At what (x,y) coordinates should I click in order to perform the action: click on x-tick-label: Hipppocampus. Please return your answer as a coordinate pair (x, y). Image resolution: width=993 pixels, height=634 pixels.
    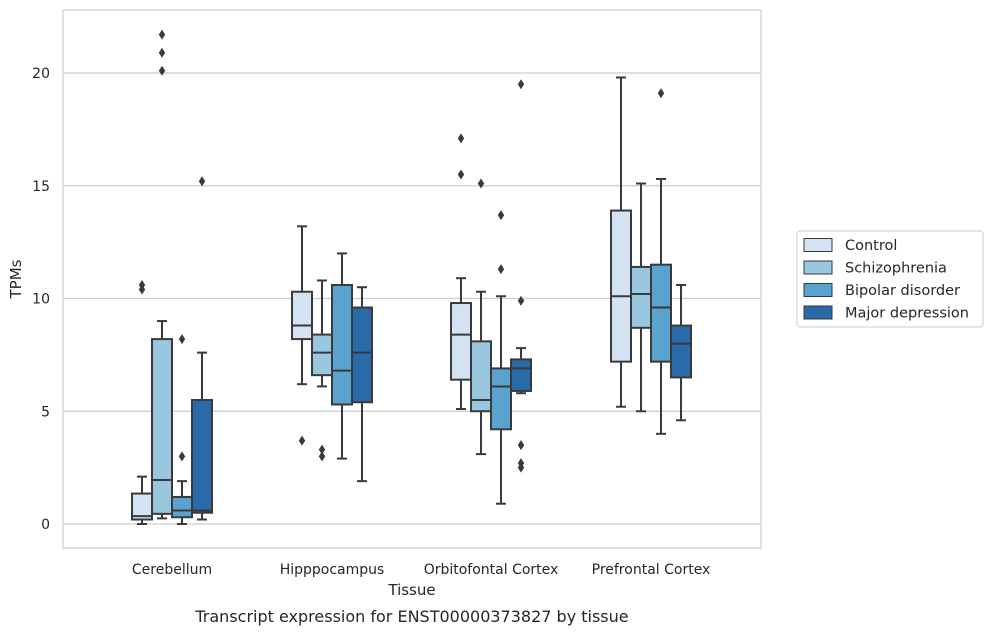
    Looking at the image, I should click on (332, 570).